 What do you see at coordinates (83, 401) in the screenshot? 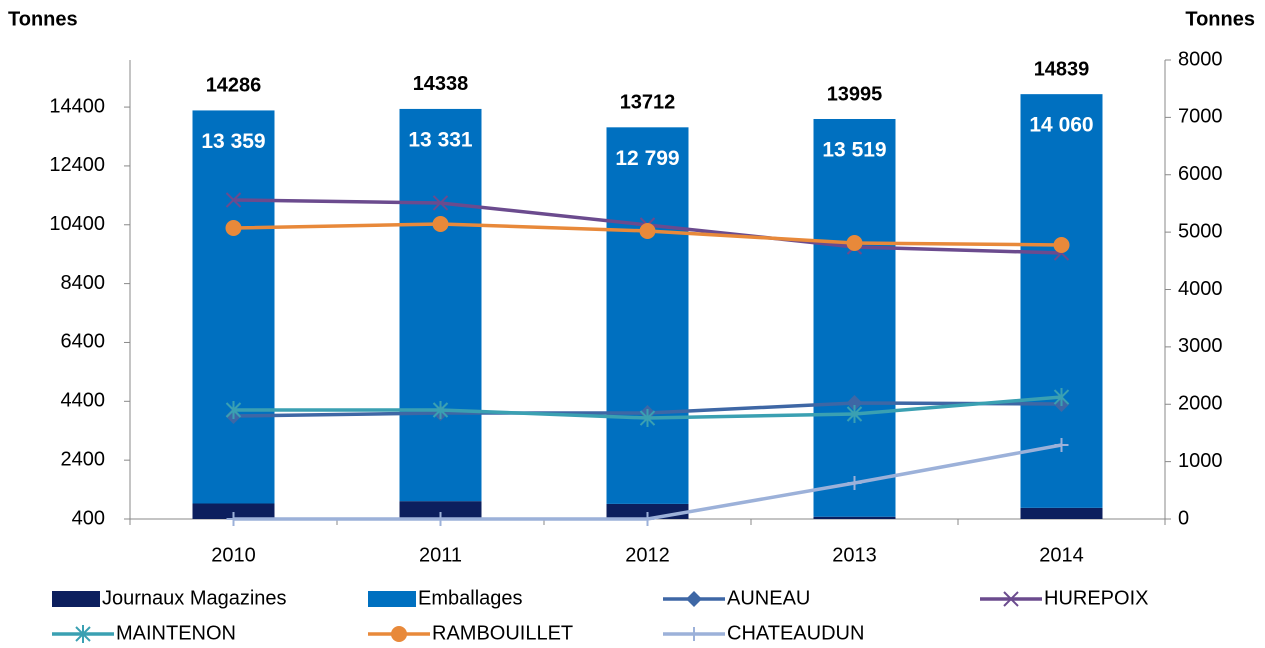
I see `y-tick-label: 4400` at bounding box center [83, 401].